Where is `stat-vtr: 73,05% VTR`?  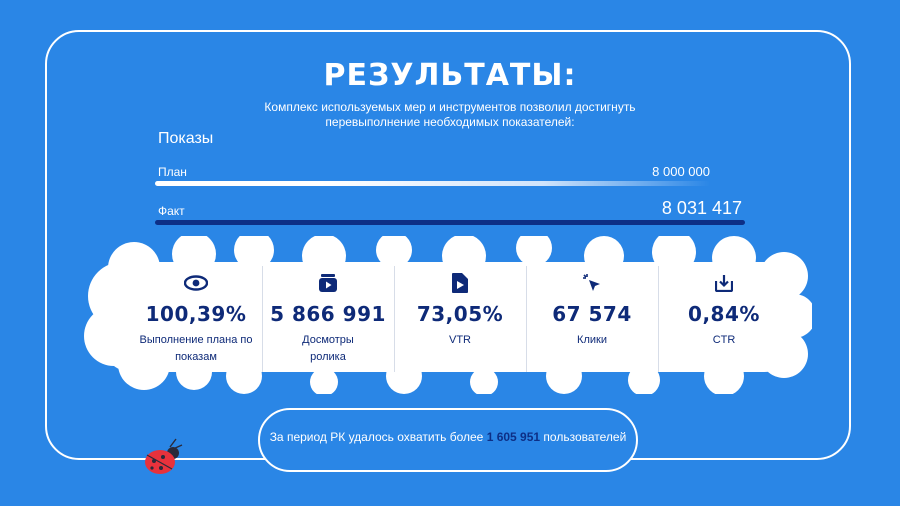
stat-vtr: 73,05% VTR is located at coordinates (460, 321).